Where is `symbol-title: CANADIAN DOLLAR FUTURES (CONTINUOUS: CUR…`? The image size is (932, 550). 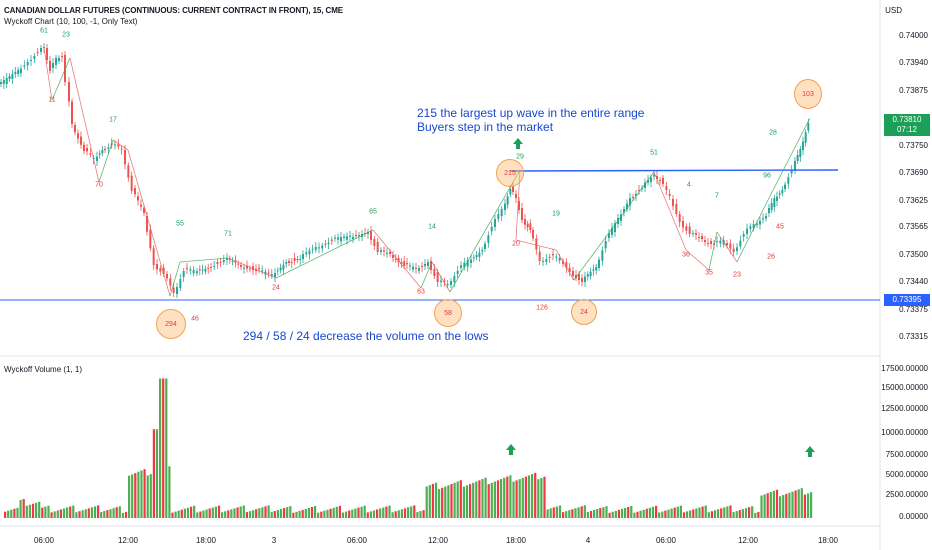
symbol-title: CANADIAN DOLLAR FUTURES (CONTINUOUS: CUR… is located at coordinates (174, 10).